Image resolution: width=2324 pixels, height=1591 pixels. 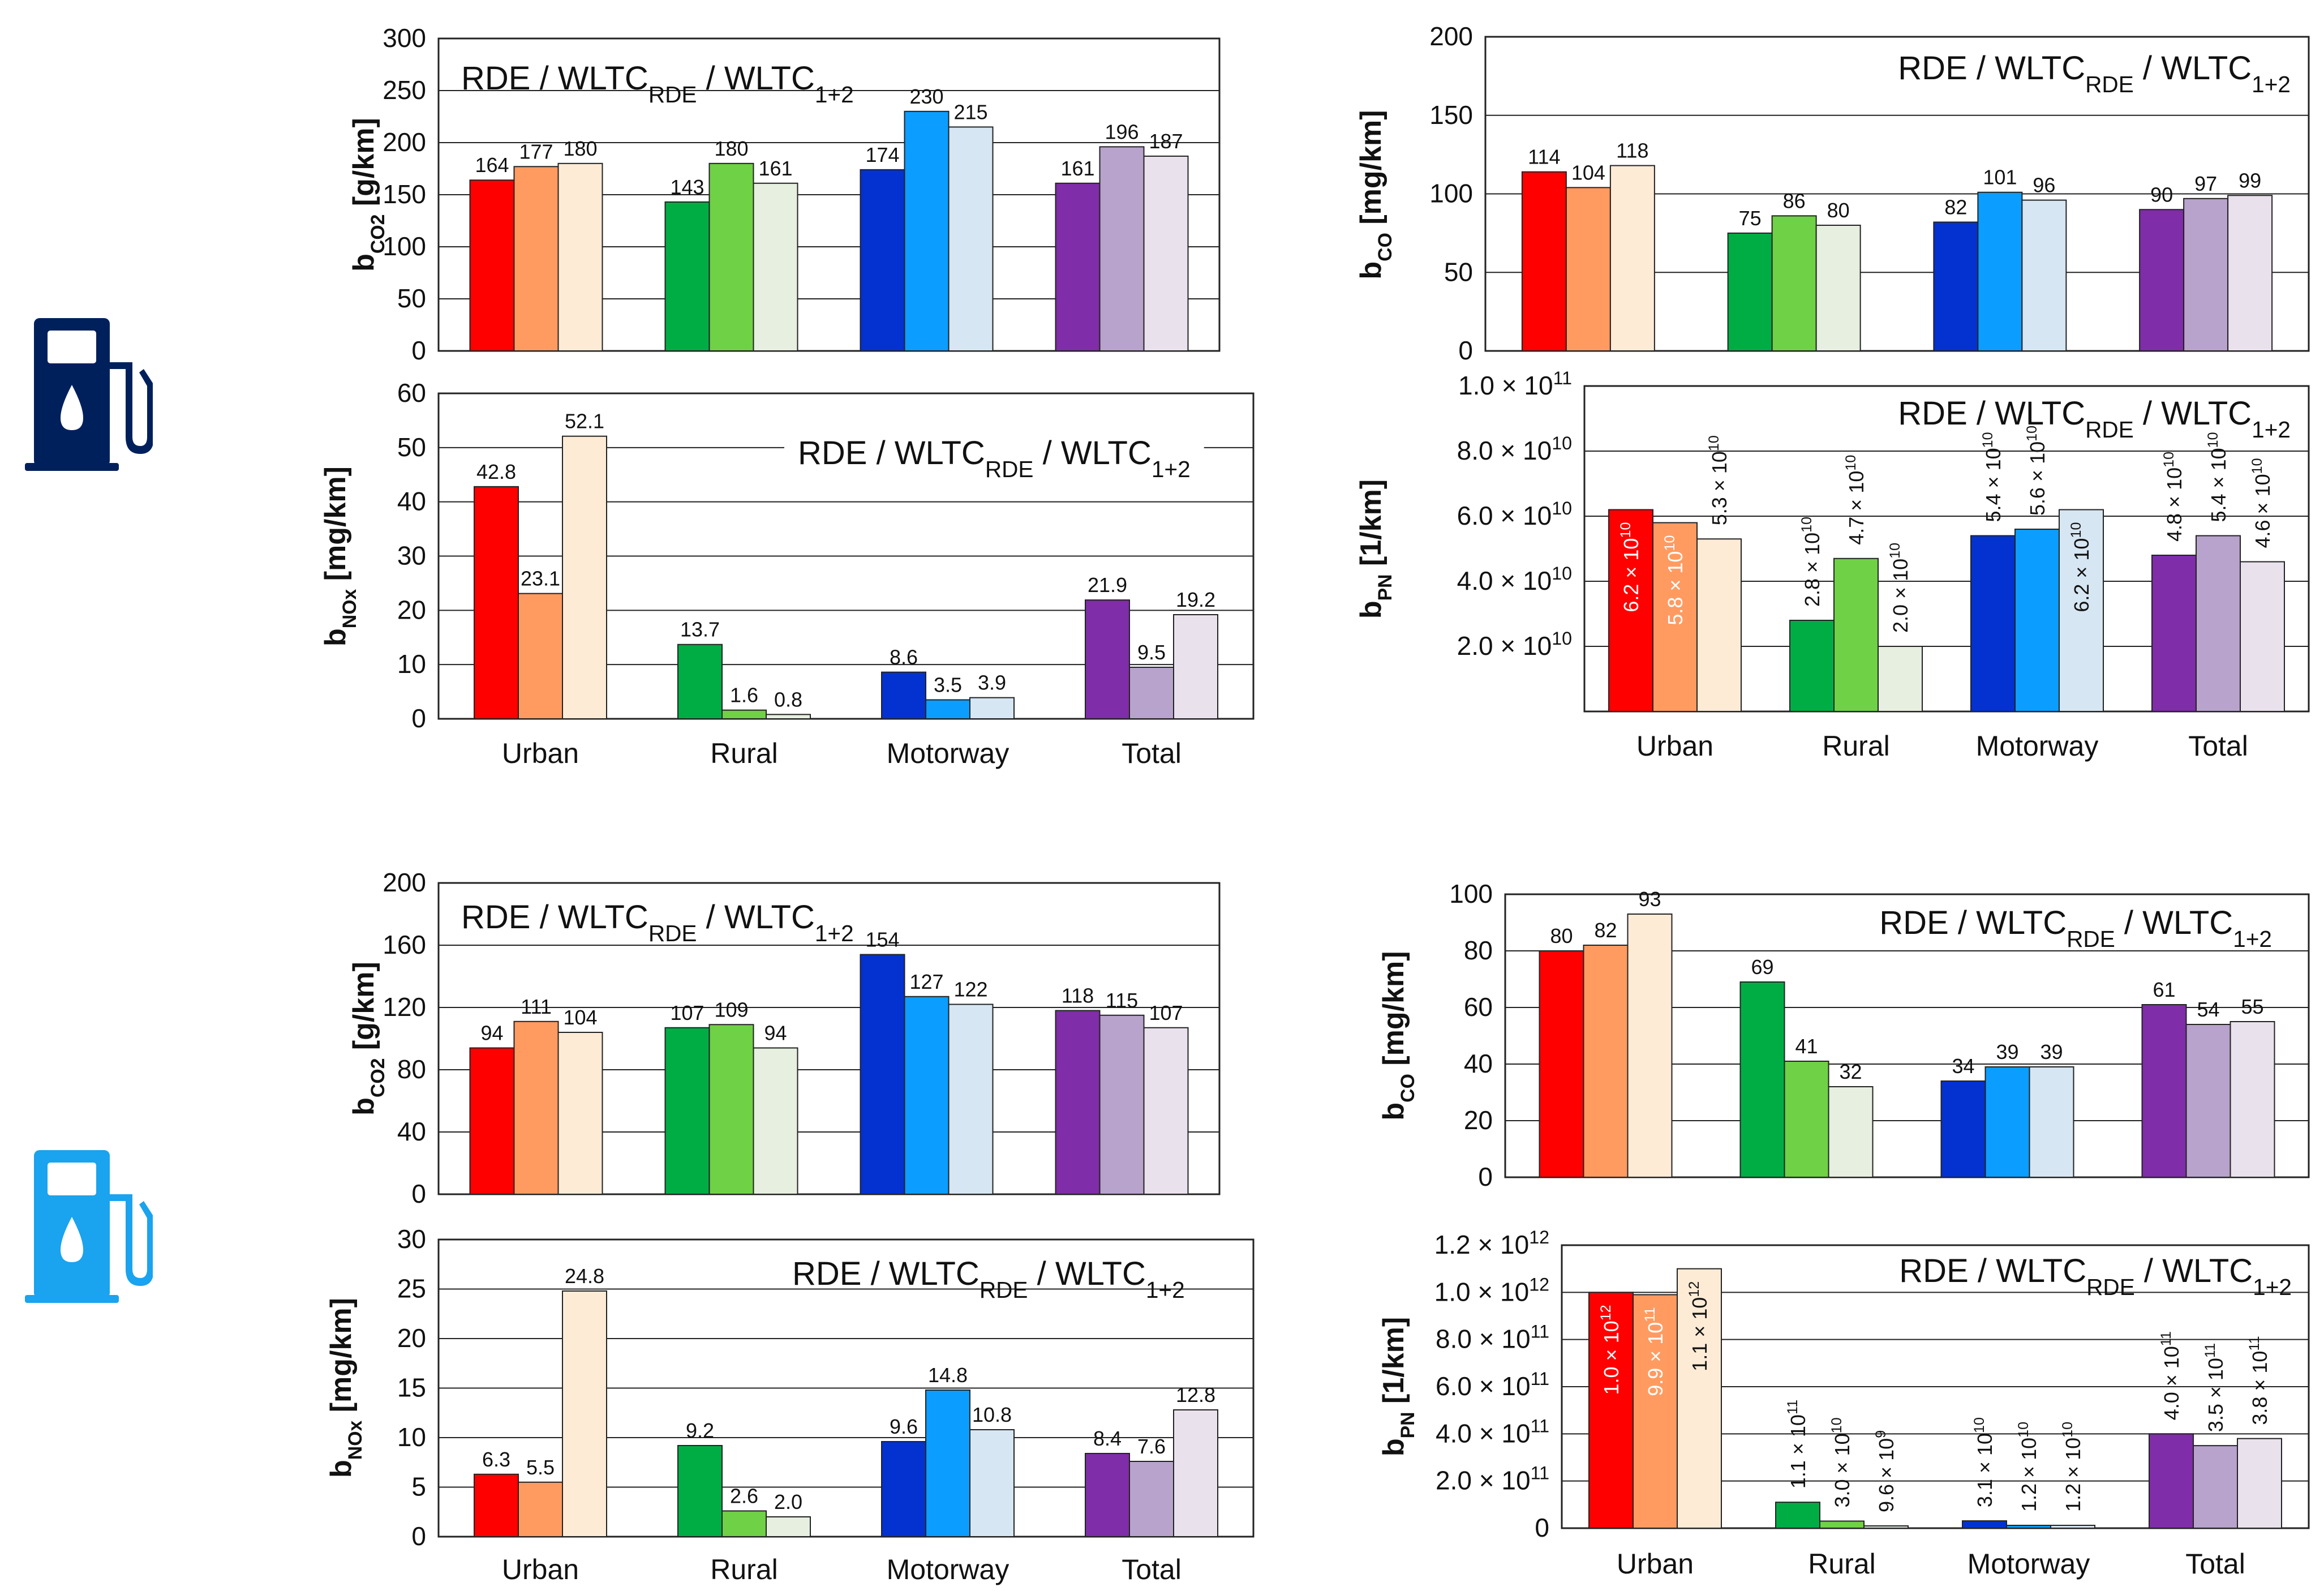 I want to click on y-axis-label: bNOx [mg/km], so click(x=340, y=556).